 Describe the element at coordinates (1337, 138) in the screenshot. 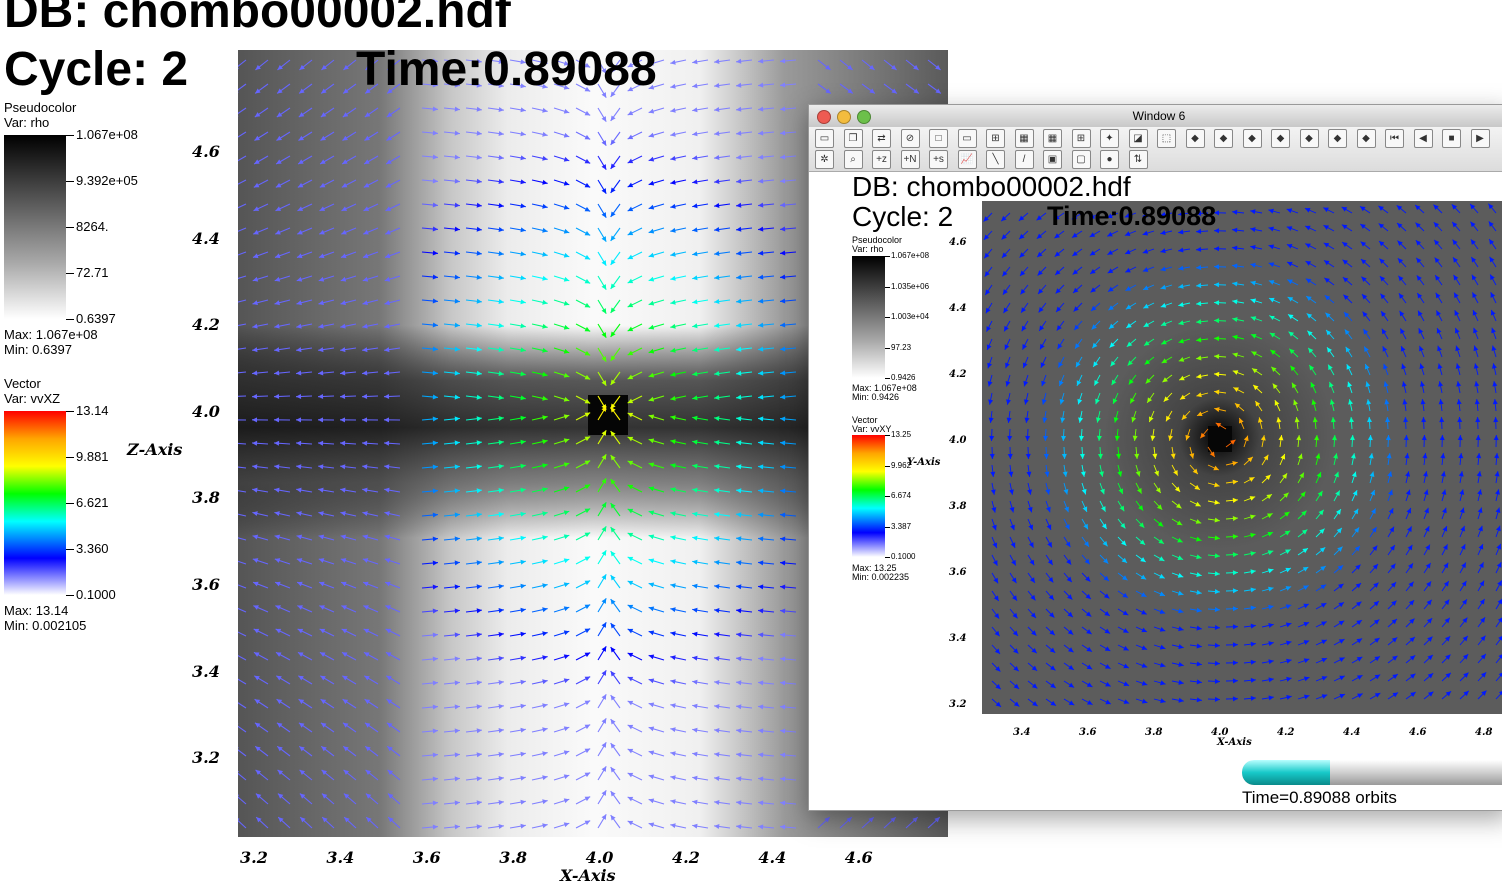

I see `plot-f-button: ◆` at that location.